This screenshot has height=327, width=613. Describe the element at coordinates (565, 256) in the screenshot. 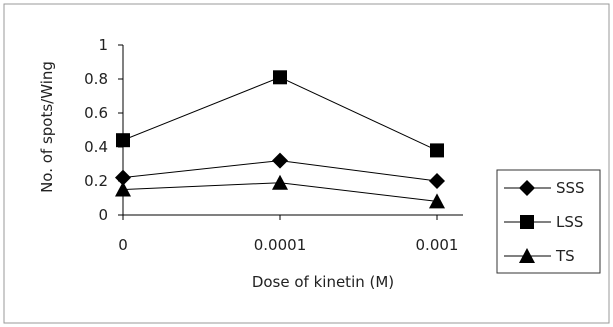

I see `legend-label-ts: TS` at that location.